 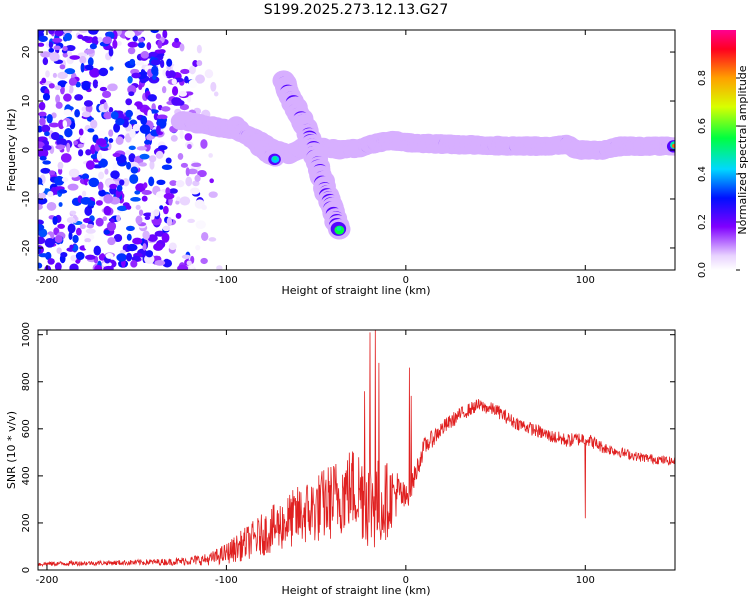 What do you see at coordinates (702, 78) in the screenshot?
I see `colorbar-tick-label: 0.8` at bounding box center [702, 78].